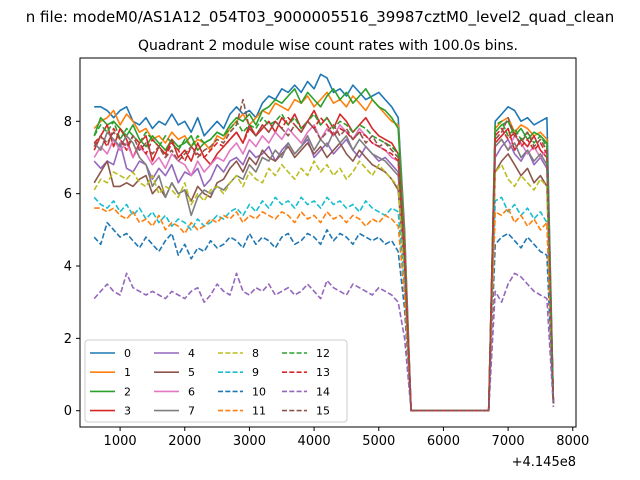  What do you see at coordinates (68, 122) in the screenshot?
I see `y-tick-label: 8` at bounding box center [68, 122].